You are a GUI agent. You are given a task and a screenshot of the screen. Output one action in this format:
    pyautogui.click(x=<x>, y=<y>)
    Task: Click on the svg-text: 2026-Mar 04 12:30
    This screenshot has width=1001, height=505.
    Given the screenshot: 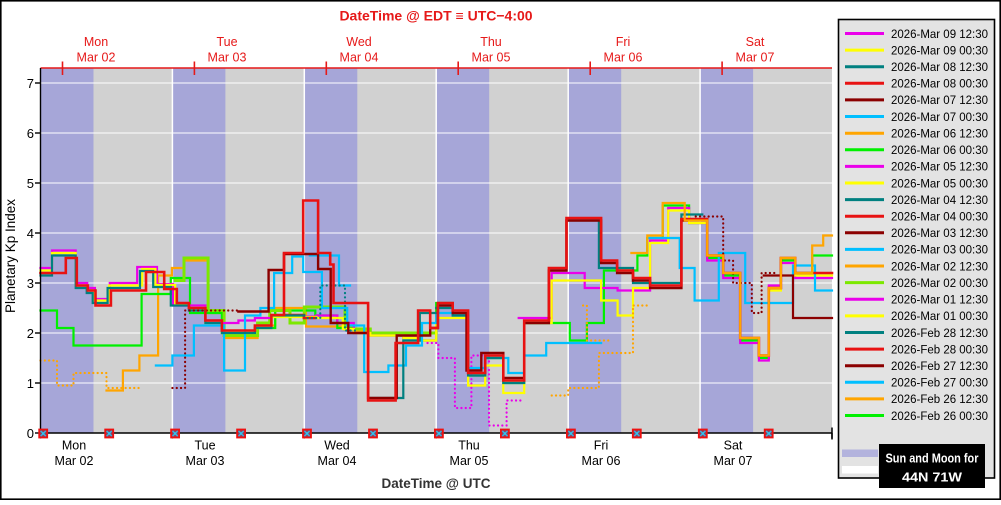 What is the action you would take?
    pyautogui.click(x=939, y=200)
    